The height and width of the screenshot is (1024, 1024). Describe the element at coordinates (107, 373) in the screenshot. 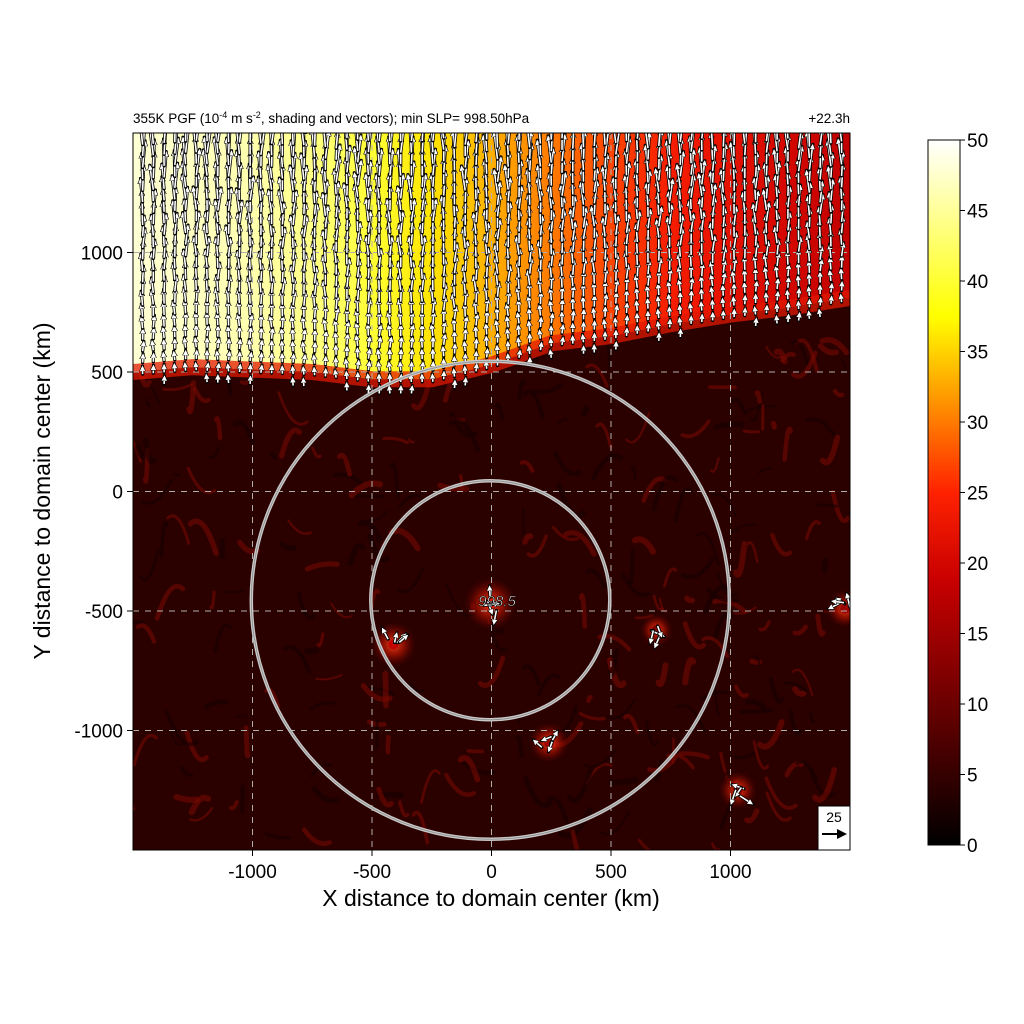

I see `y-tick-label: 500` at that location.